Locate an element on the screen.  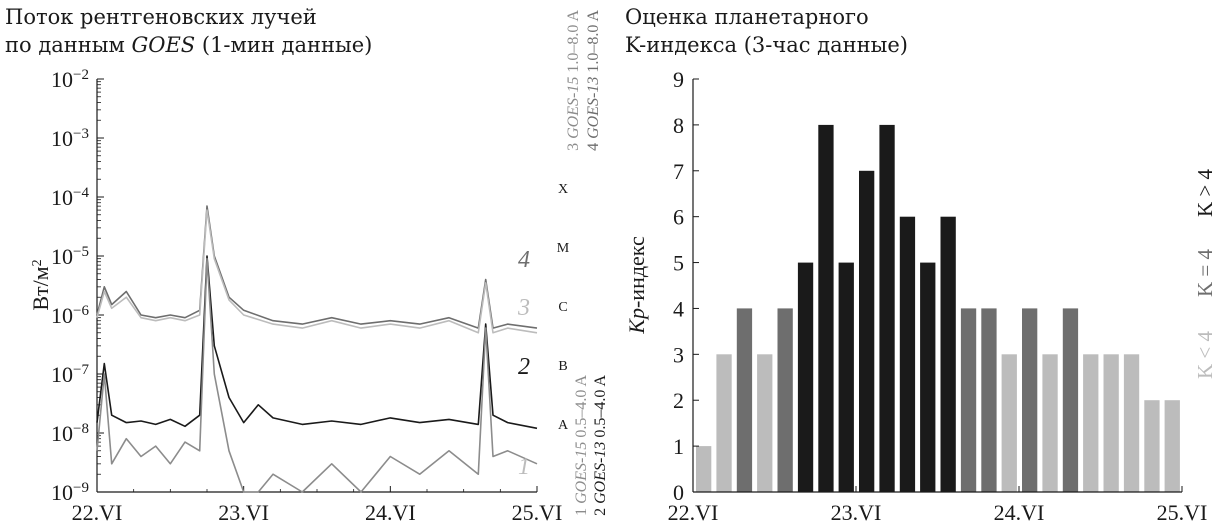
left-y-tick-label: 10⁻⁵ is located at coordinates (70, 256).